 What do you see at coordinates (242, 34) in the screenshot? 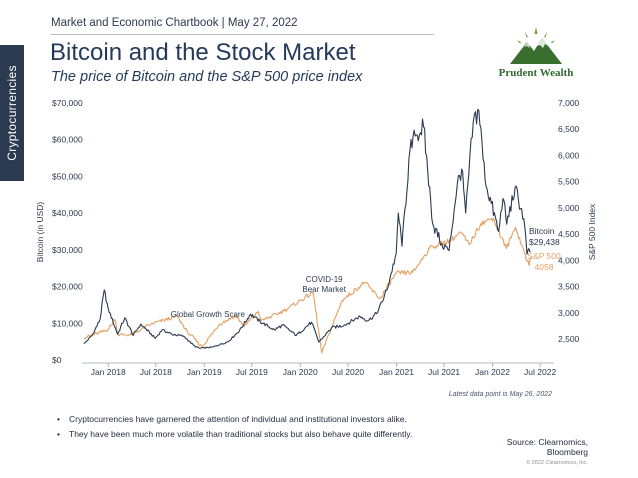
I see `header-divider` at bounding box center [242, 34].